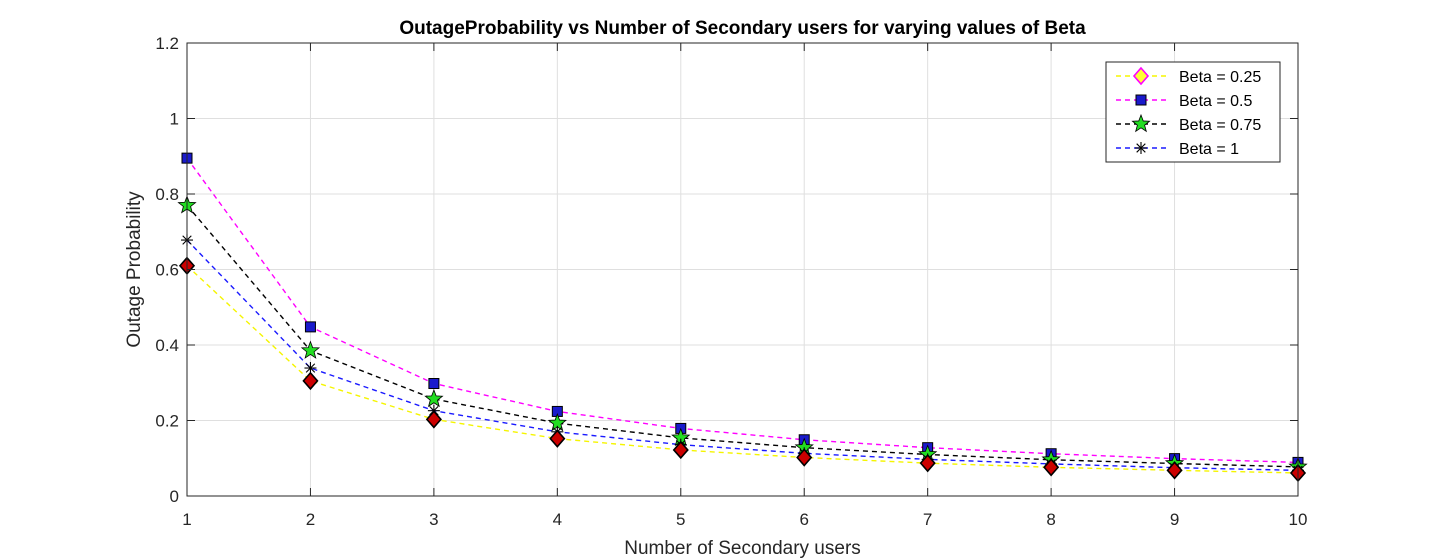 The height and width of the screenshot is (560, 1435). I want to click on legend-label: Beta = 0.25, so click(1220, 77).